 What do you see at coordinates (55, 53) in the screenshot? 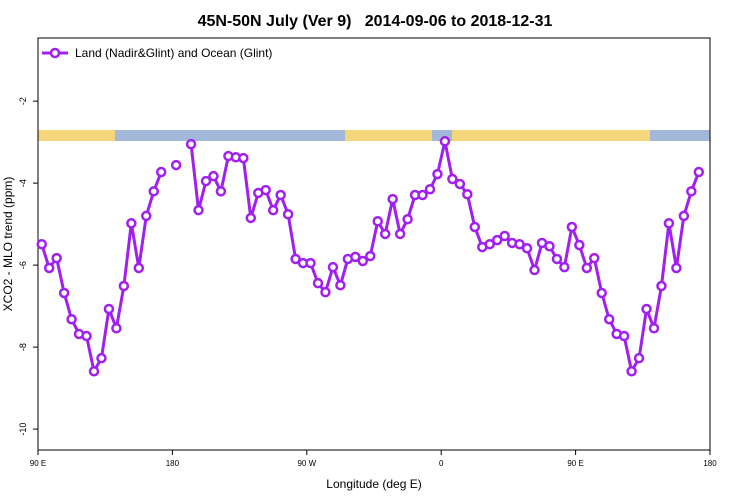
I see `legend-marker` at bounding box center [55, 53].